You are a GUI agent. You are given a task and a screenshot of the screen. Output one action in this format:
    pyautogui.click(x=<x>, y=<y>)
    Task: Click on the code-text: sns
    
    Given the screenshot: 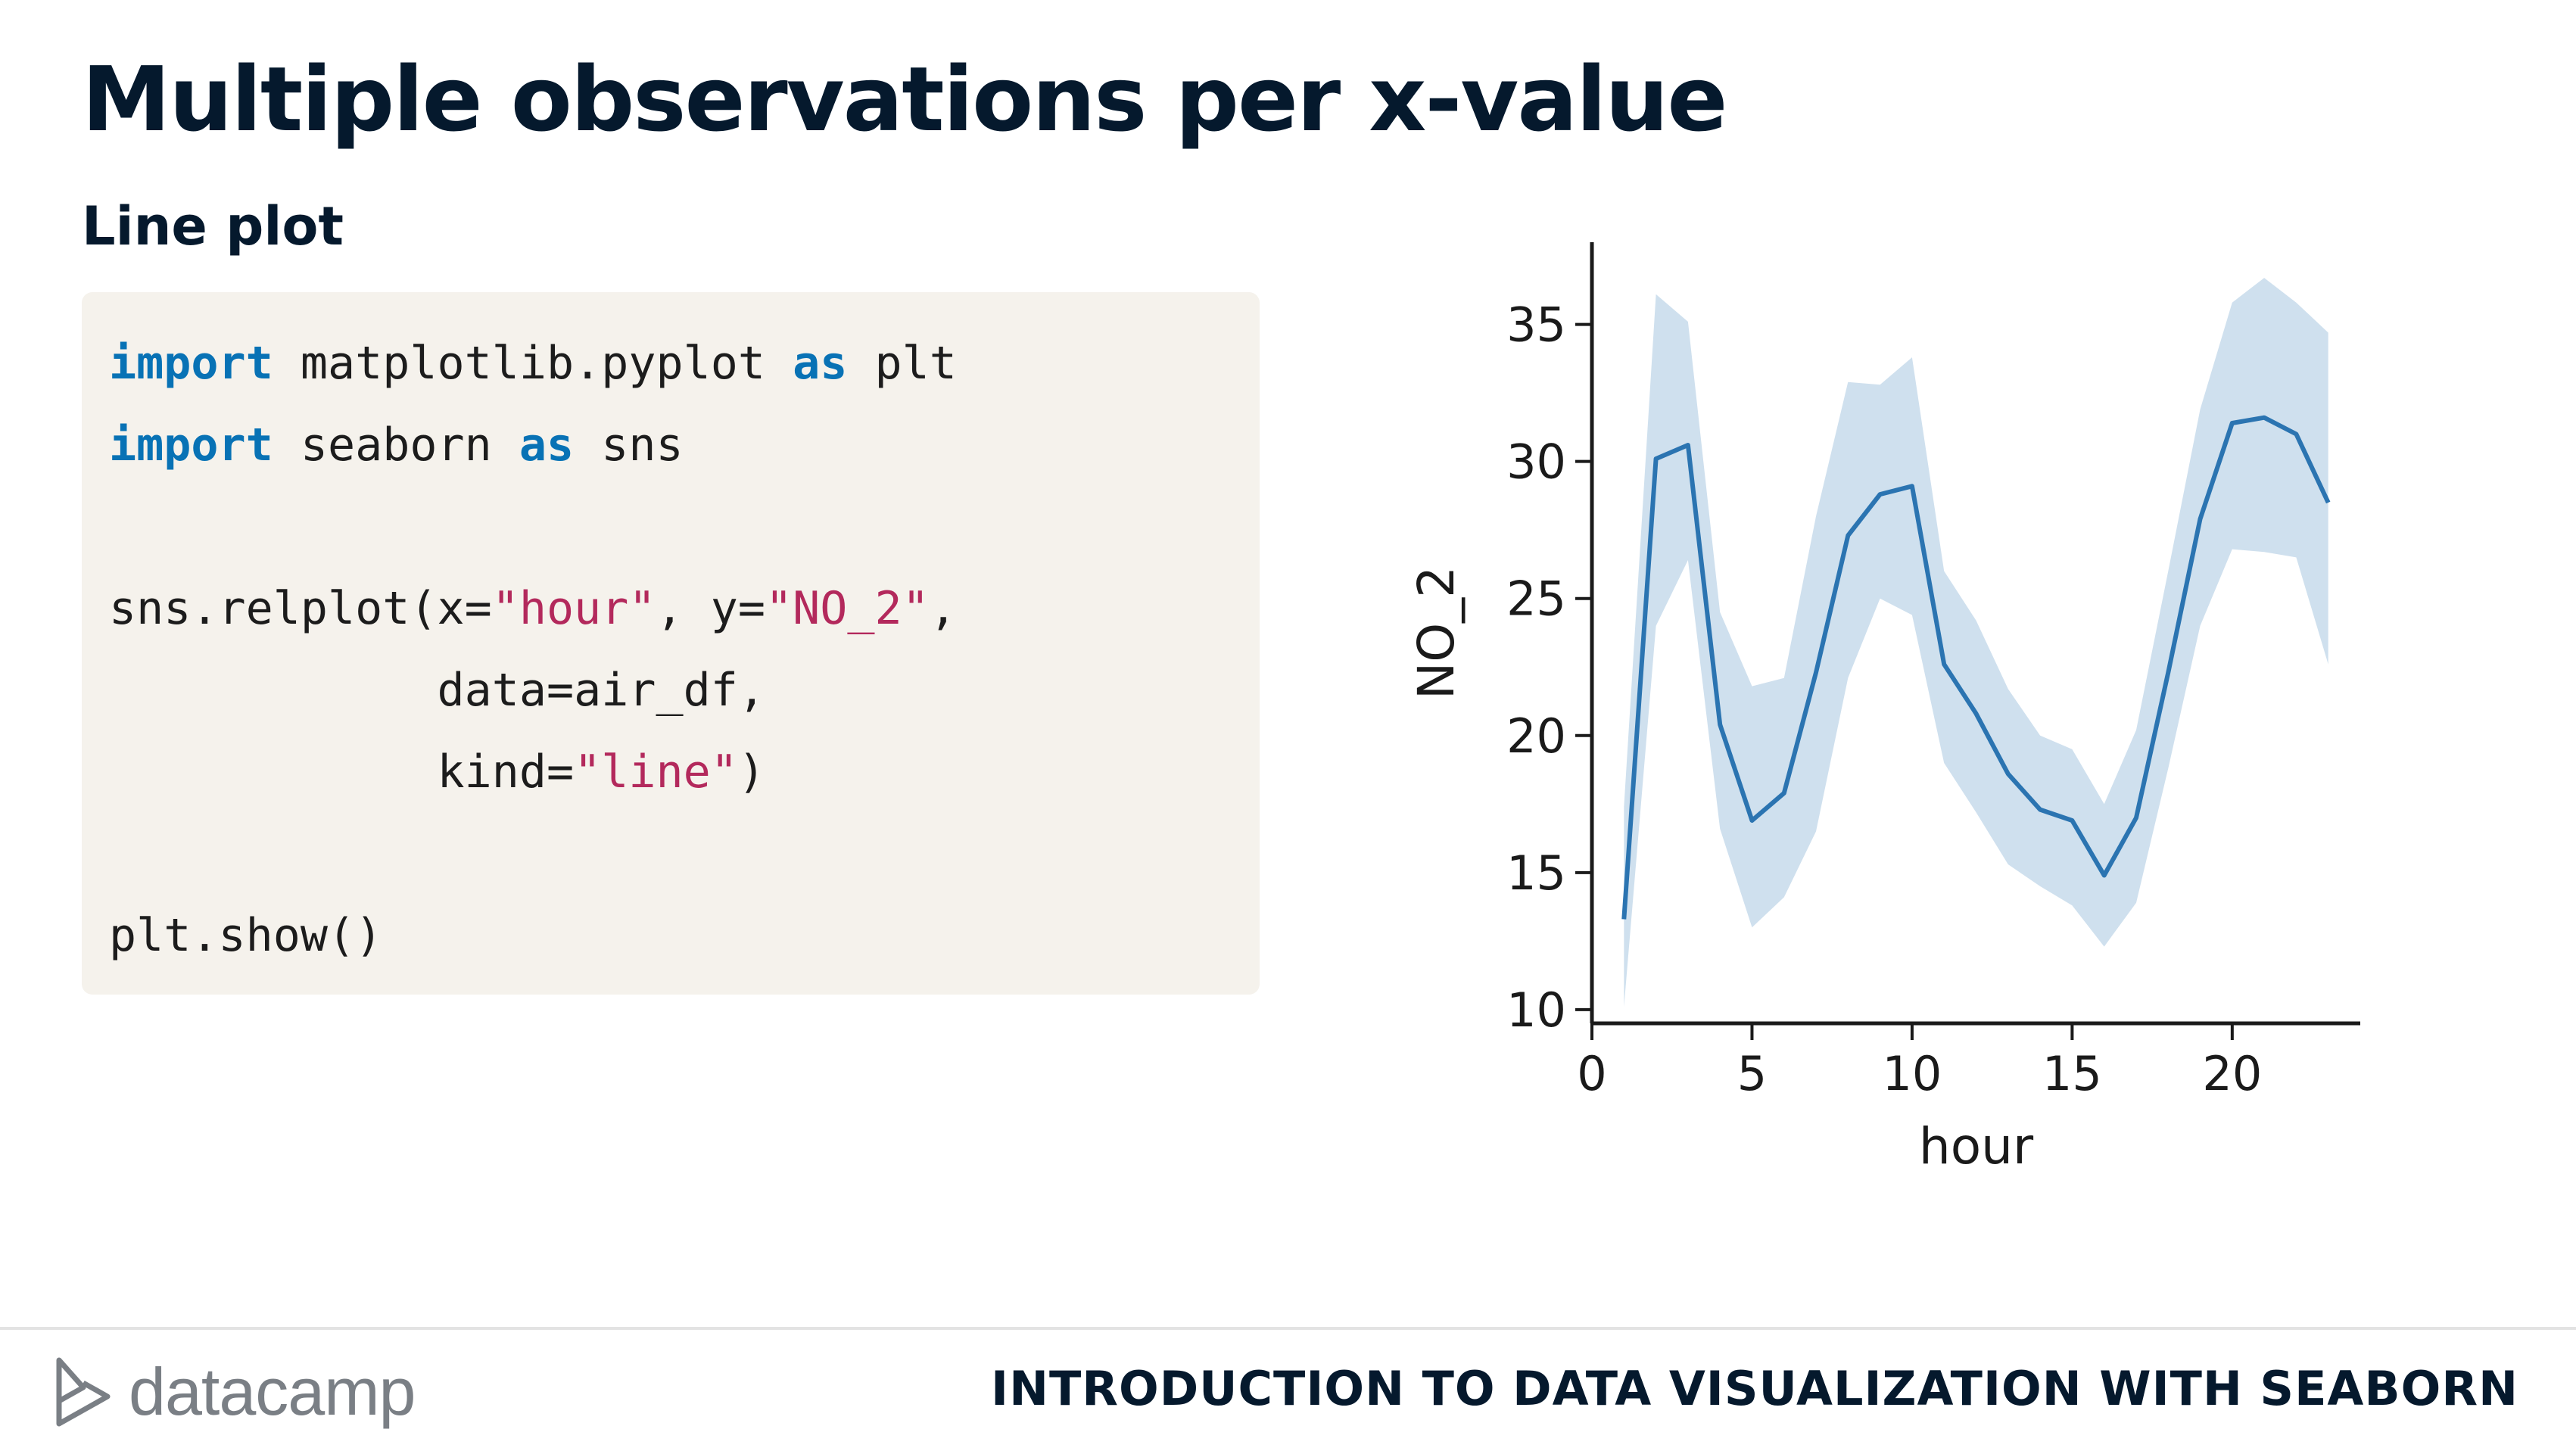 What is the action you would take?
    pyautogui.click(x=629, y=446)
    